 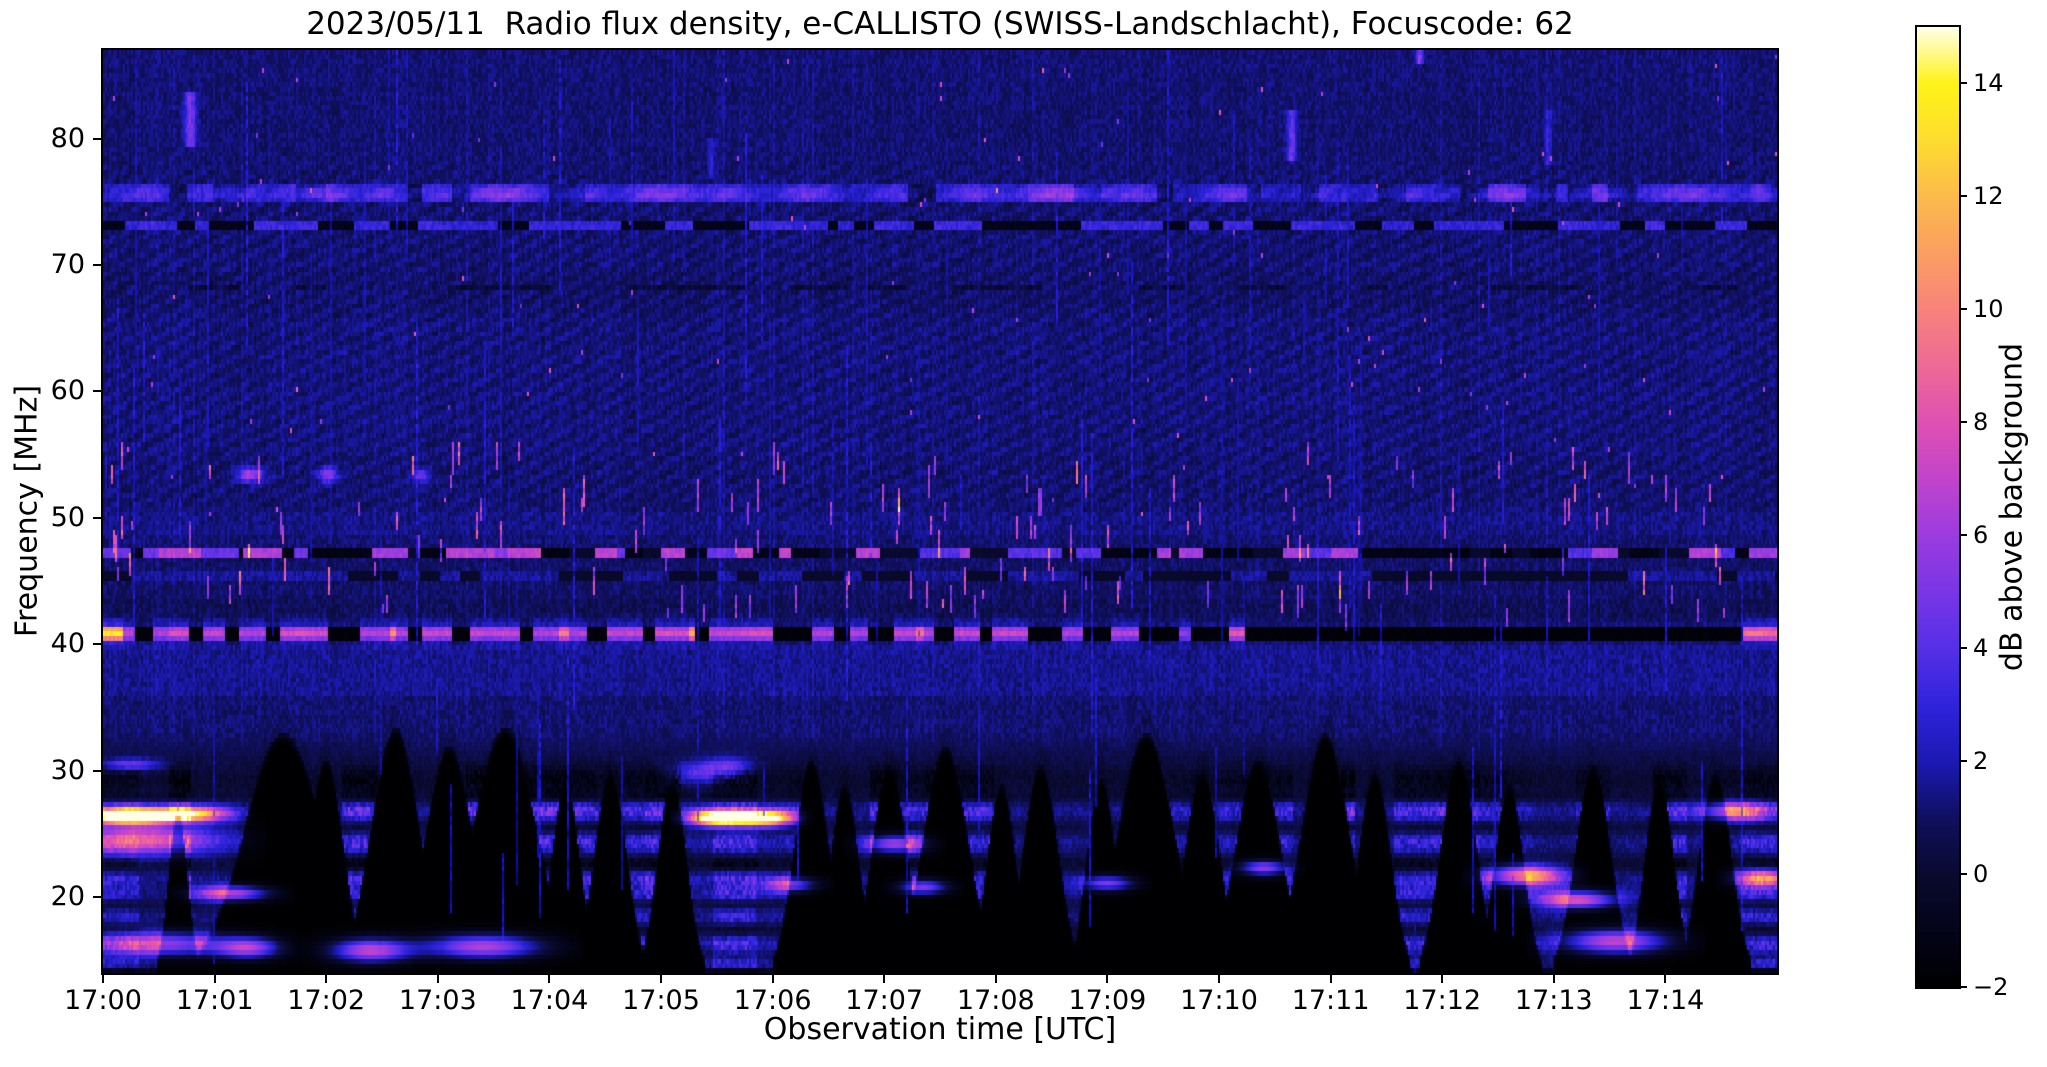 I want to click on y-tick-label: 60, so click(x=67, y=391).